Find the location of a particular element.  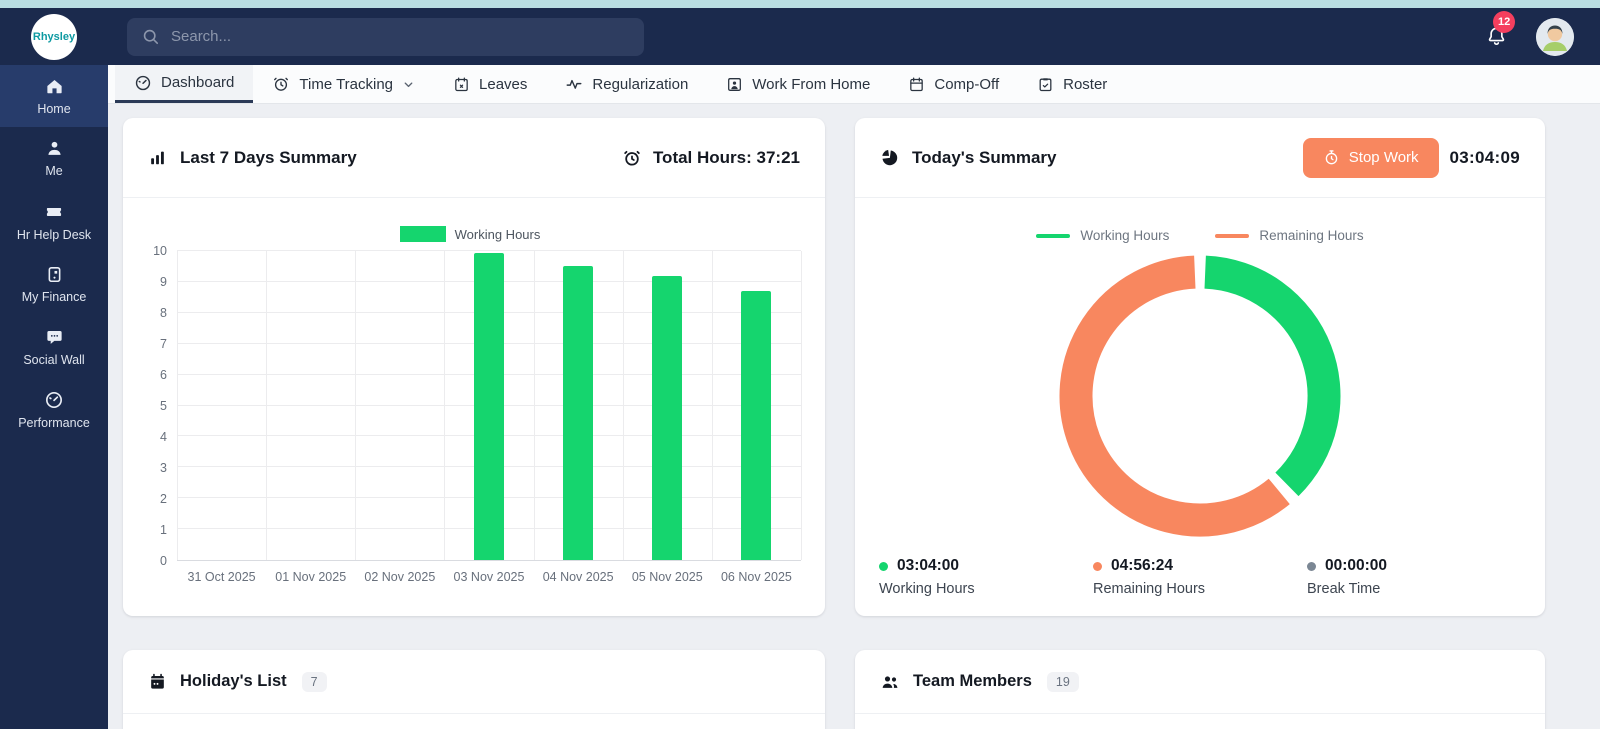

y-tick-label: 10 is located at coordinates (160, 251).